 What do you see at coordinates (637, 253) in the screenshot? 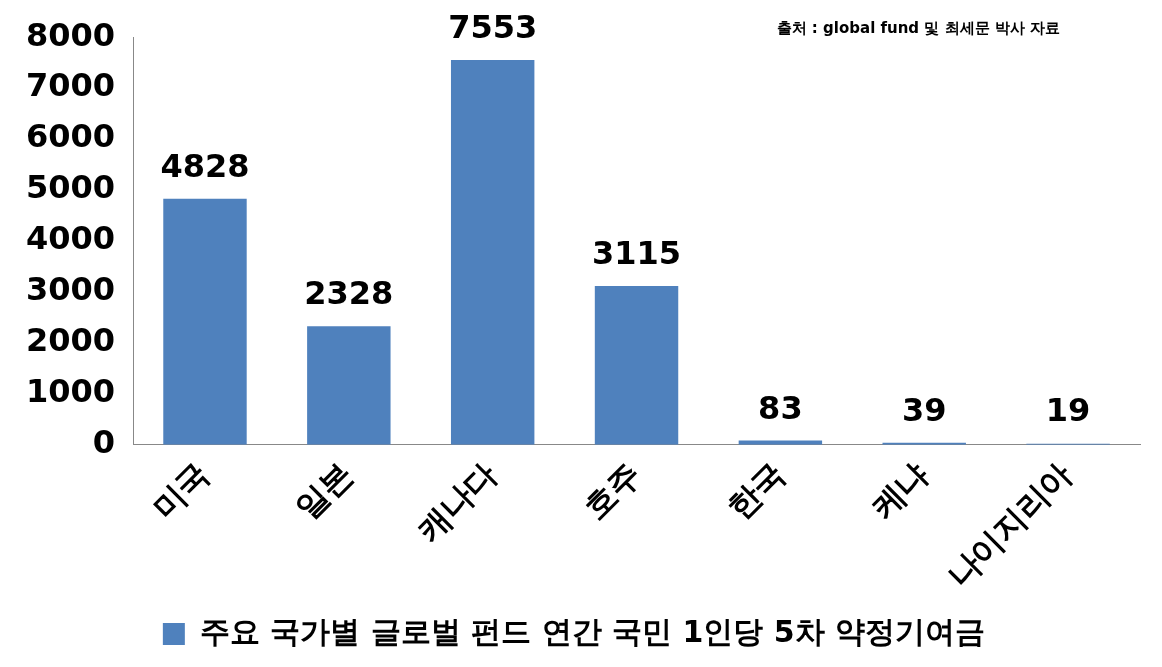
I see `data-label: 3115` at bounding box center [637, 253].